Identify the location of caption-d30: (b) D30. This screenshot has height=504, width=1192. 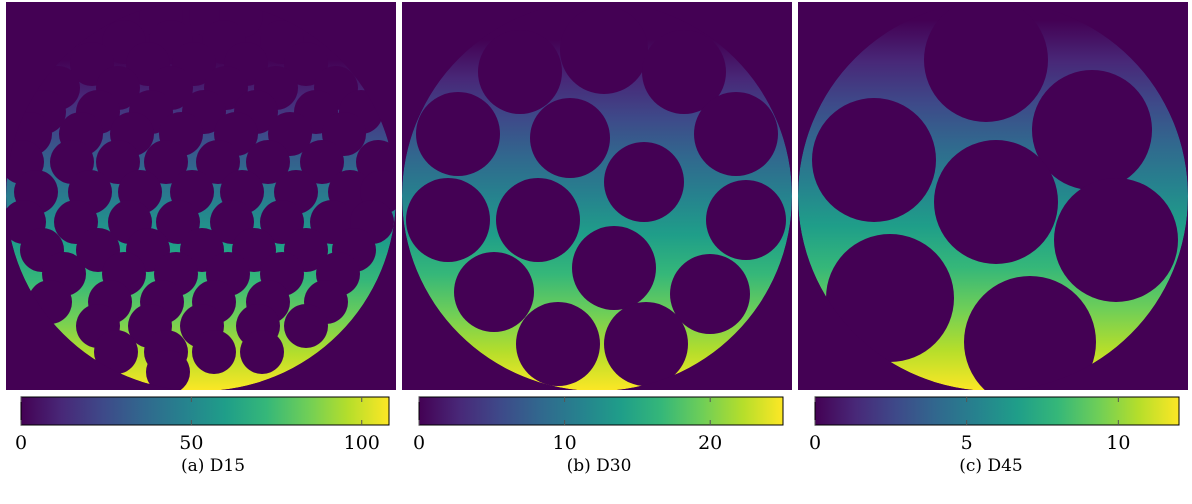
(599, 466).